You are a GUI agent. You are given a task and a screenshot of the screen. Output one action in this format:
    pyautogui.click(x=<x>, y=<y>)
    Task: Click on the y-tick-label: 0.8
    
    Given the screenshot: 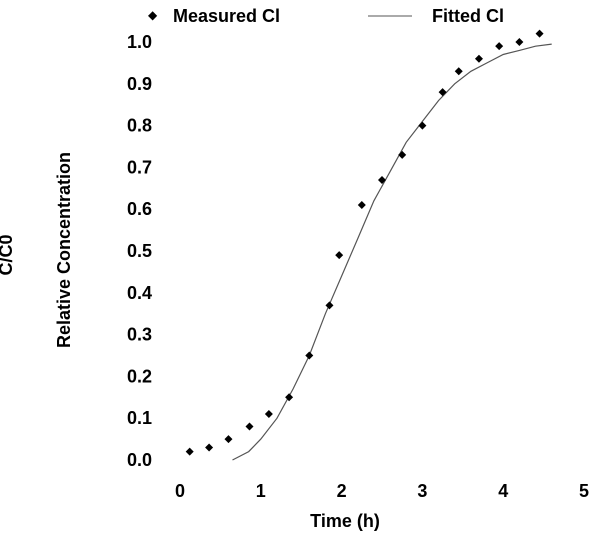 What is the action you would take?
    pyautogui.click(x=139, y=126)
    